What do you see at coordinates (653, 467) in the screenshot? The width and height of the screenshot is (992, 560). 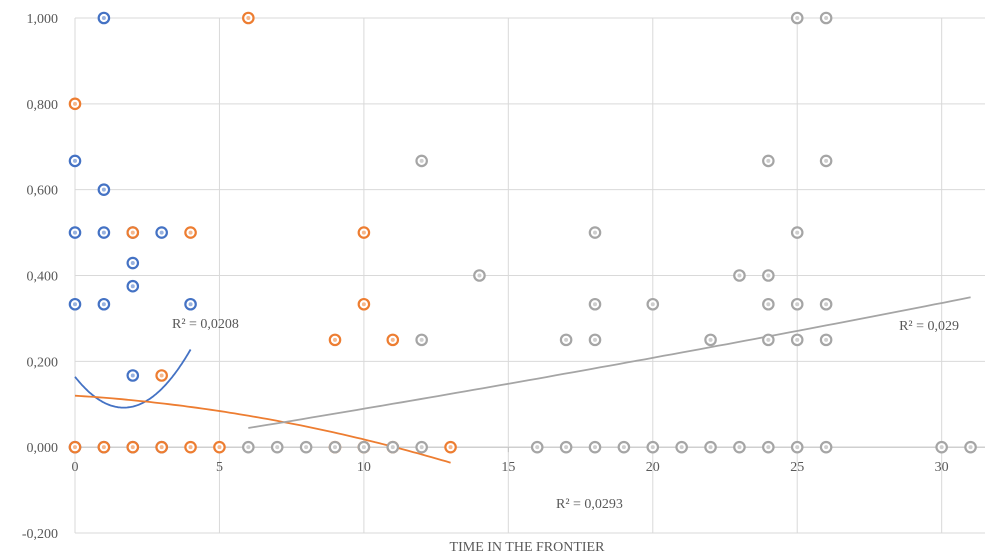 I see `x-tick-label: 20` at bounding box center [653, 467].